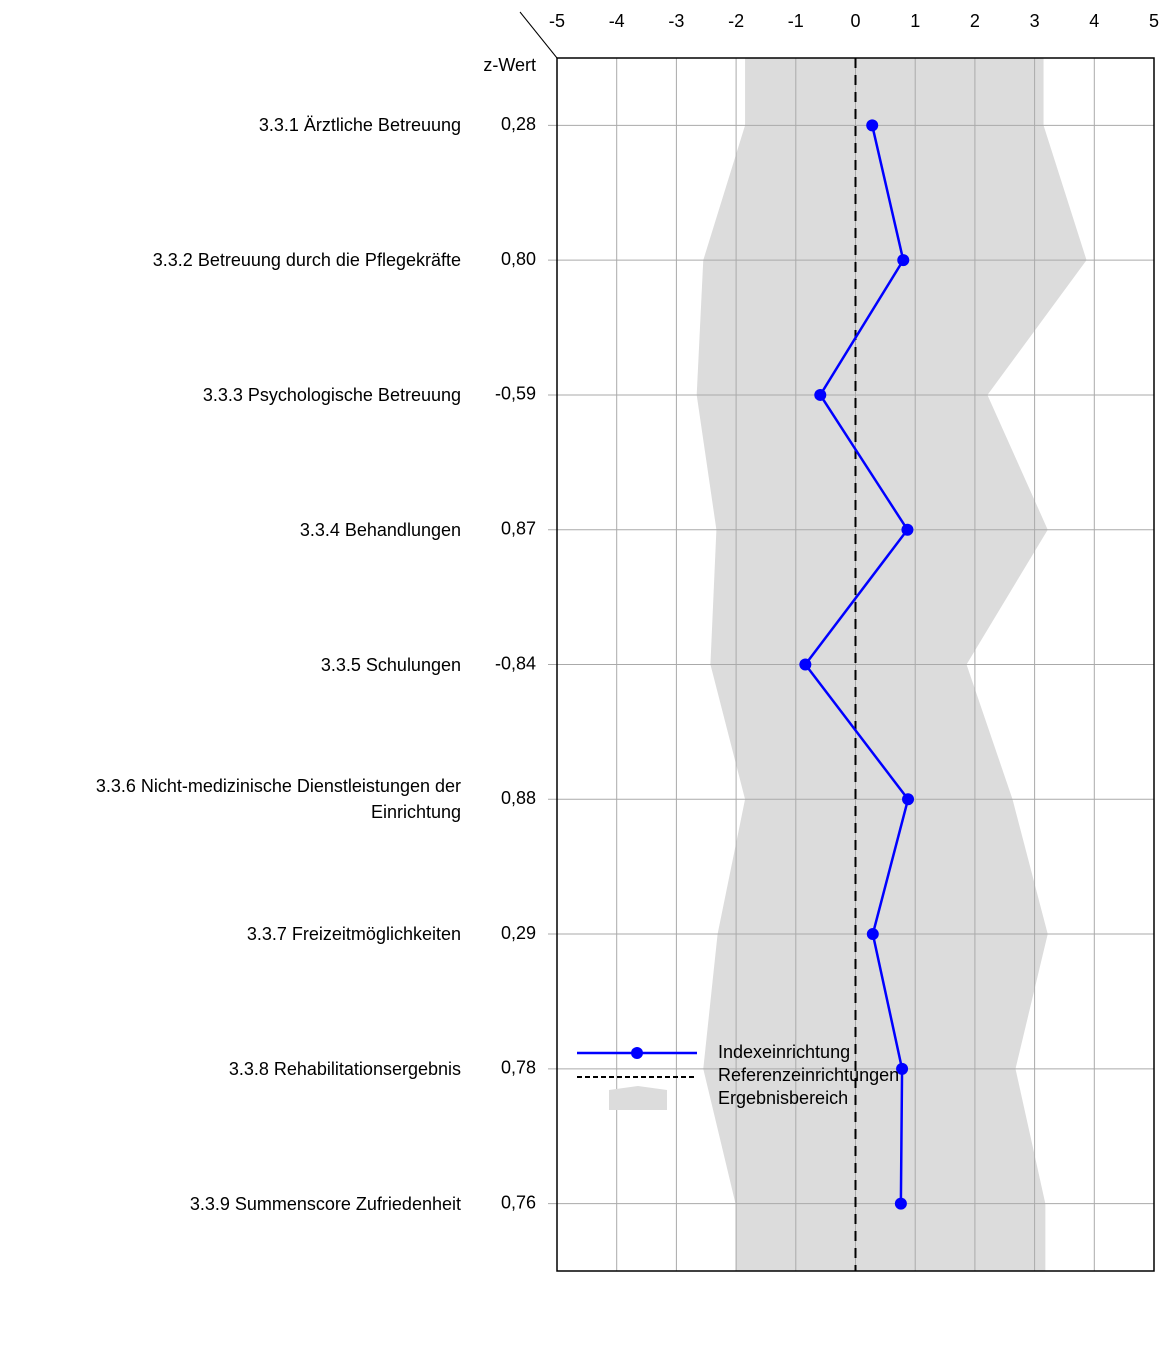  I want to click on x-tick-label: -2, so click(736, 21).